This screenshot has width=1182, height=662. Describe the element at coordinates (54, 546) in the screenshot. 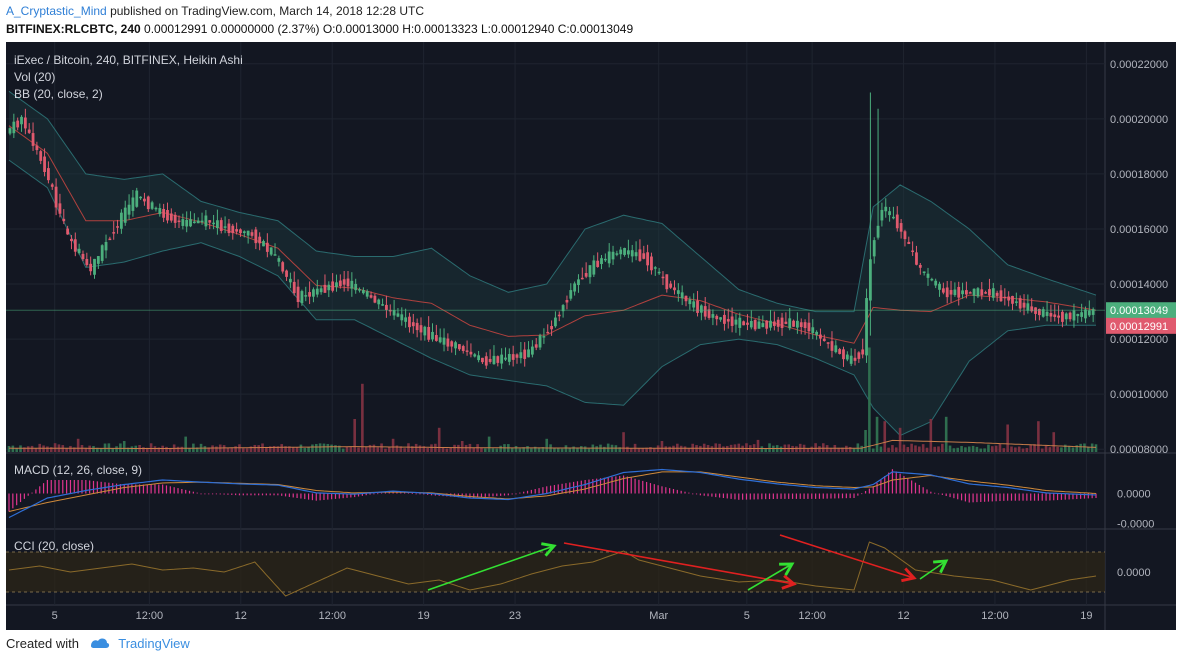

I see `cci-legend: CCI (20, close)` at that location.